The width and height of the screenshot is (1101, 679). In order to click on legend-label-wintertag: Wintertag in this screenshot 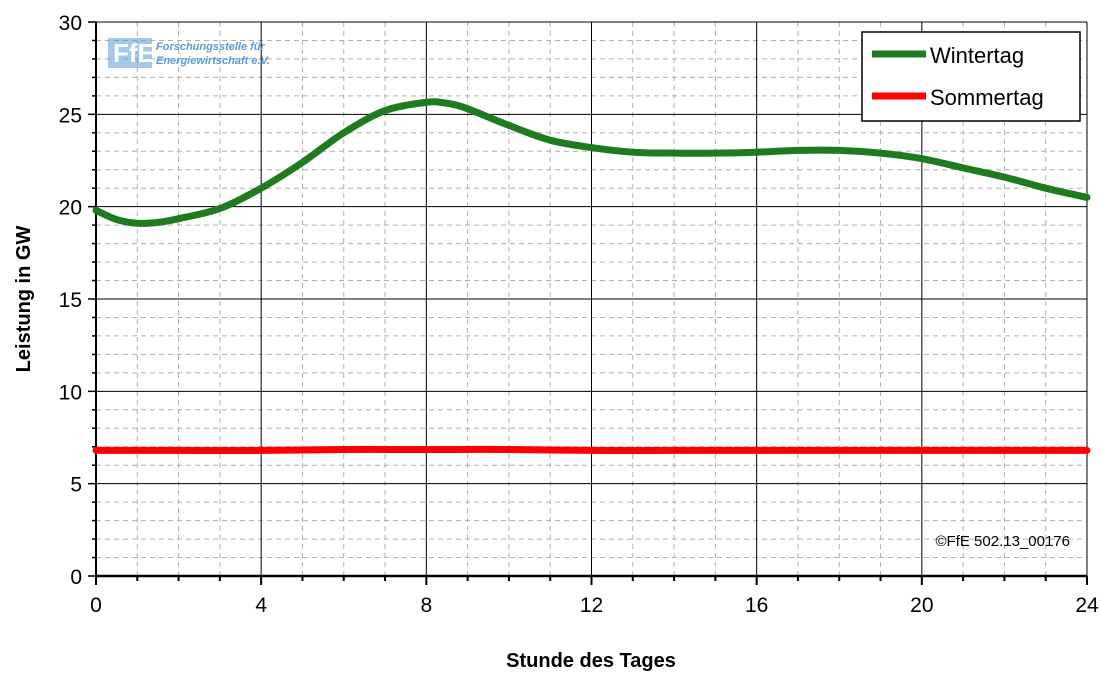, I will do `click(977, 55)`.